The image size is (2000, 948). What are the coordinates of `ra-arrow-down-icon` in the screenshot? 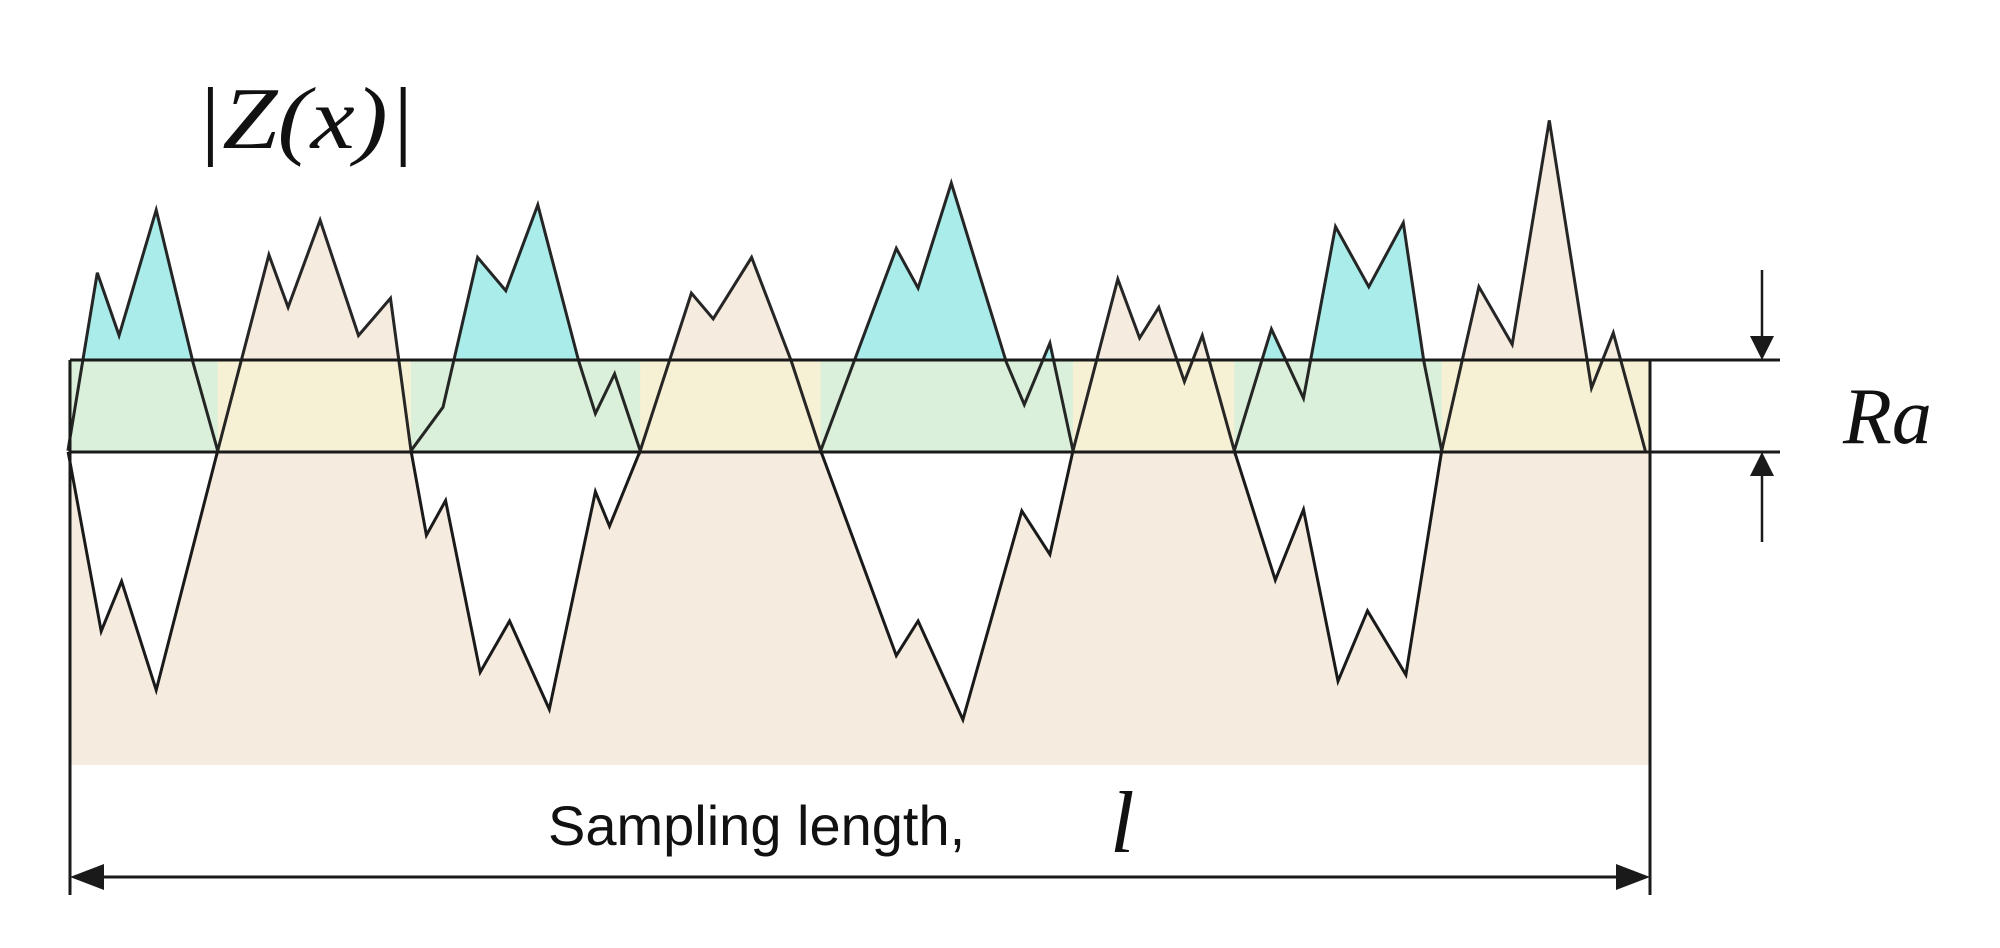 It's located at (1762, 348).